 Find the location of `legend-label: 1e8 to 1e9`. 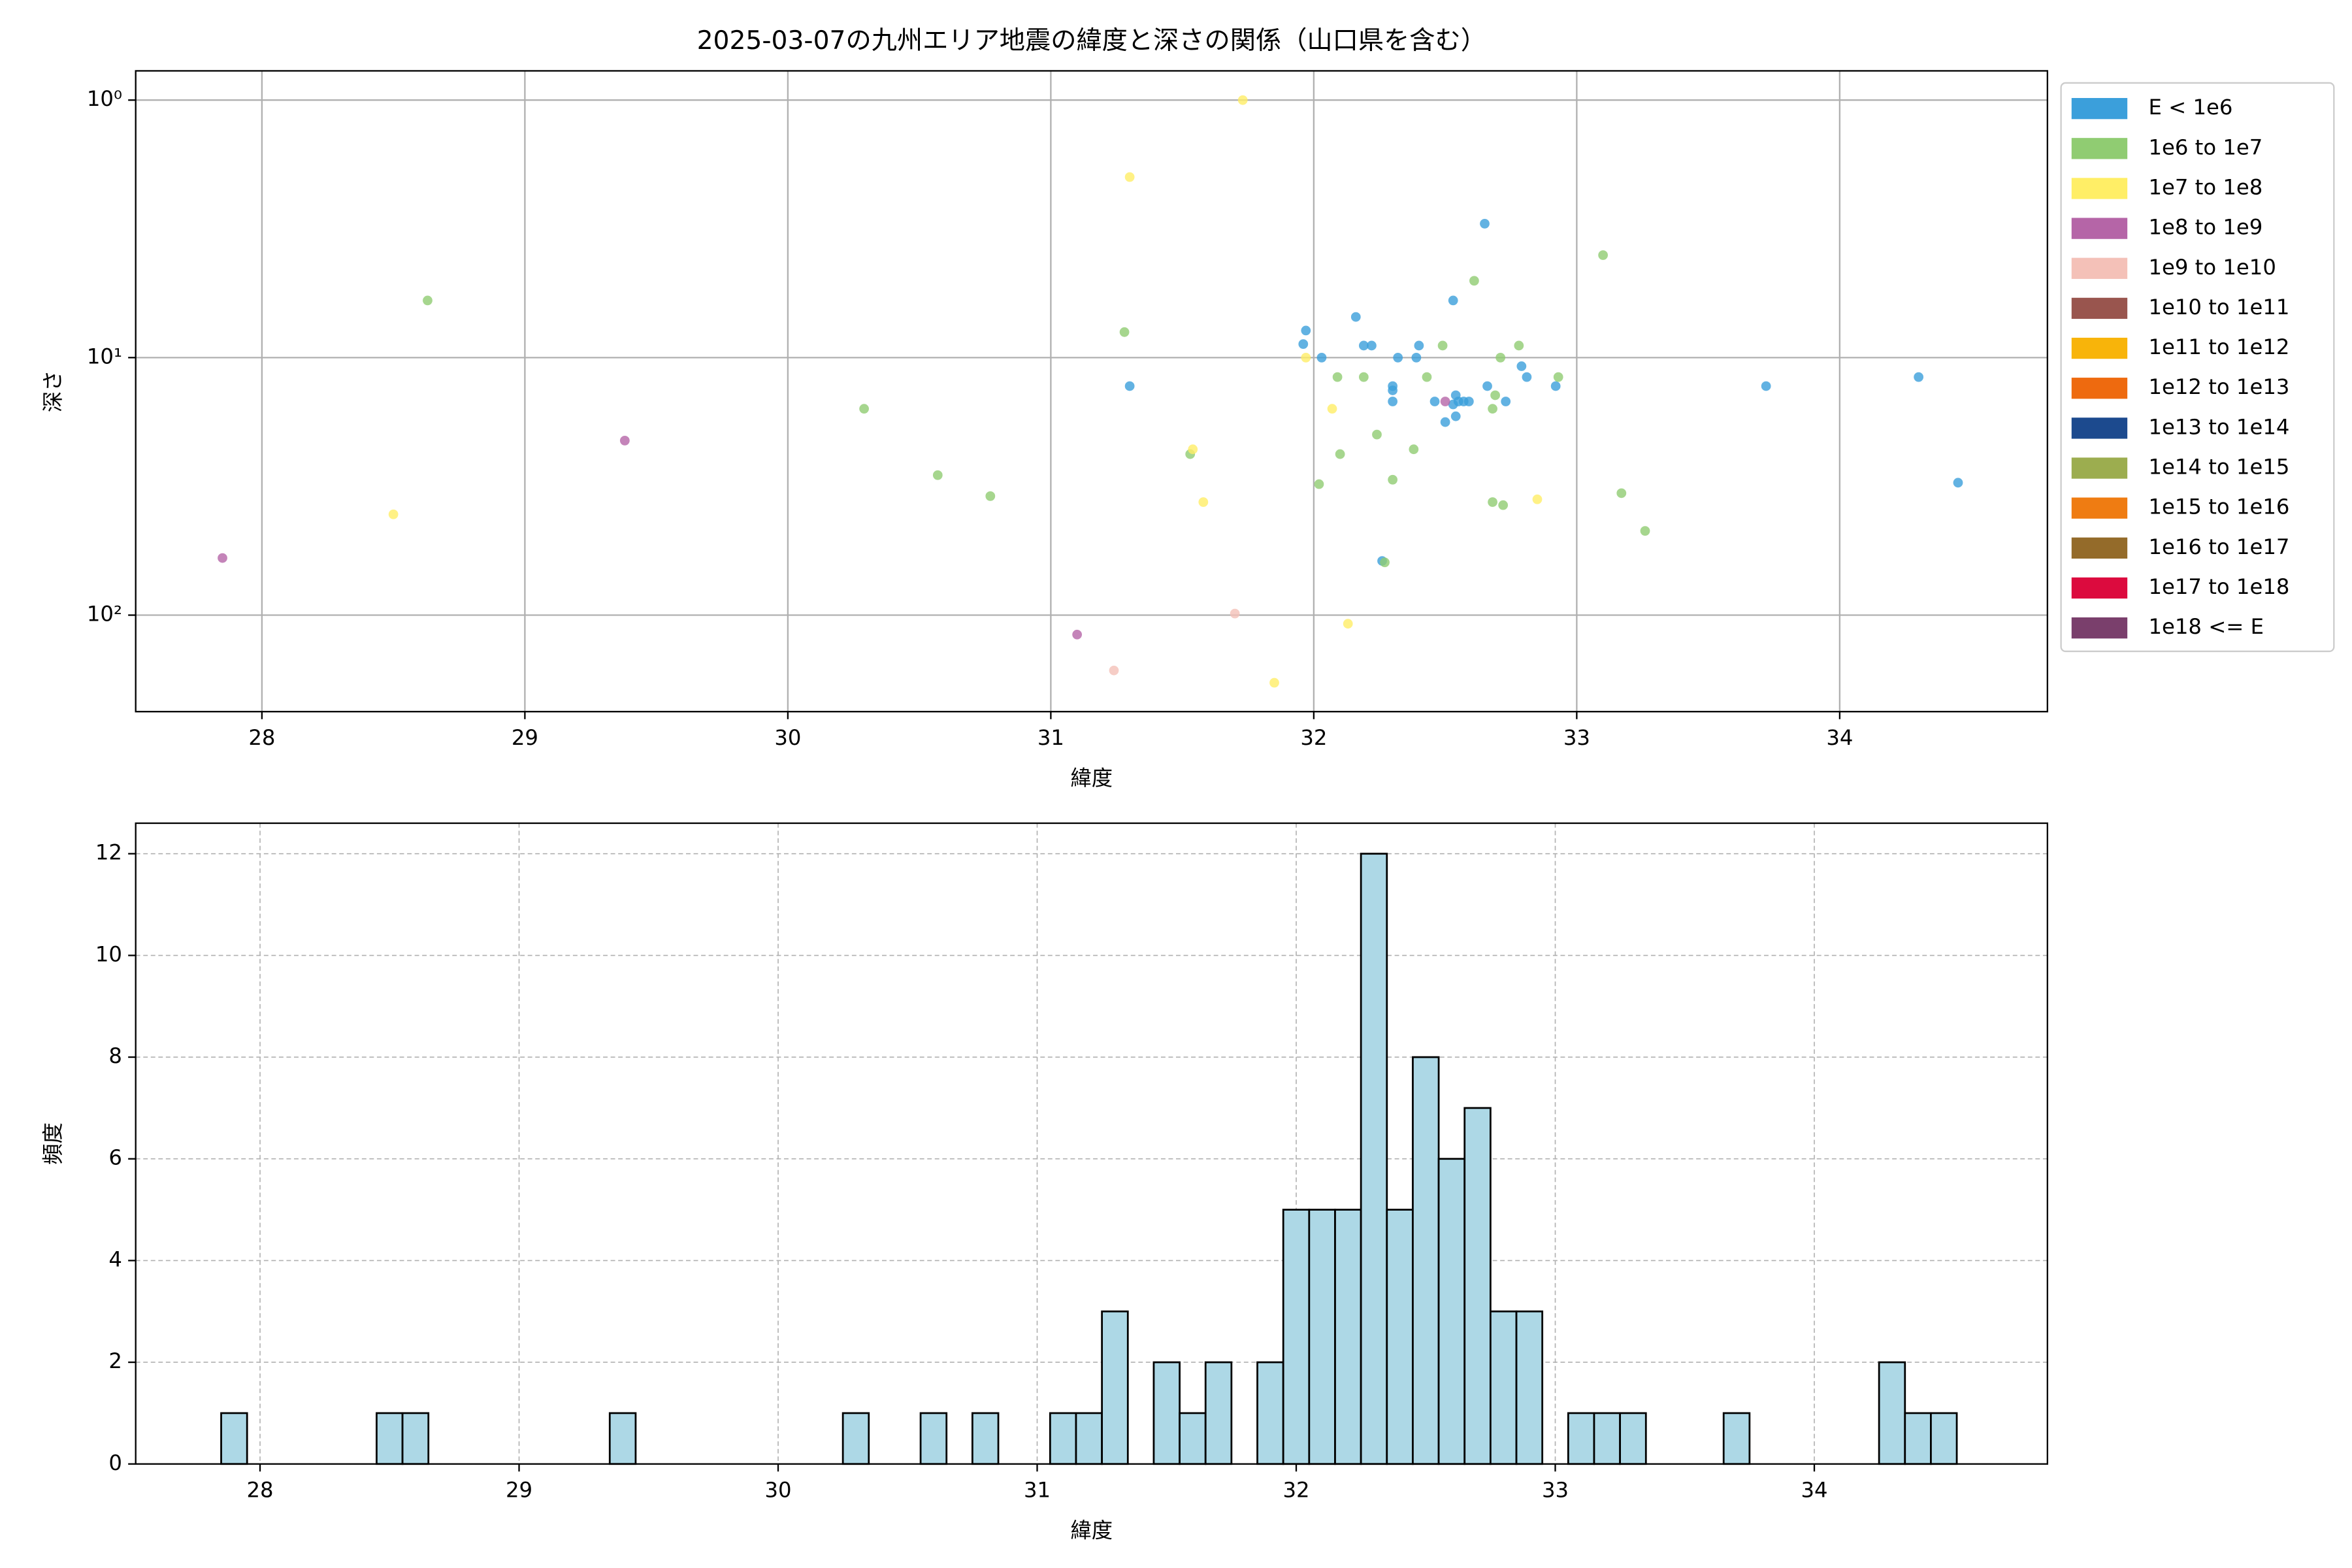

legend-label: 1e8 to 1e9 is located at coordinates (2205, 227).